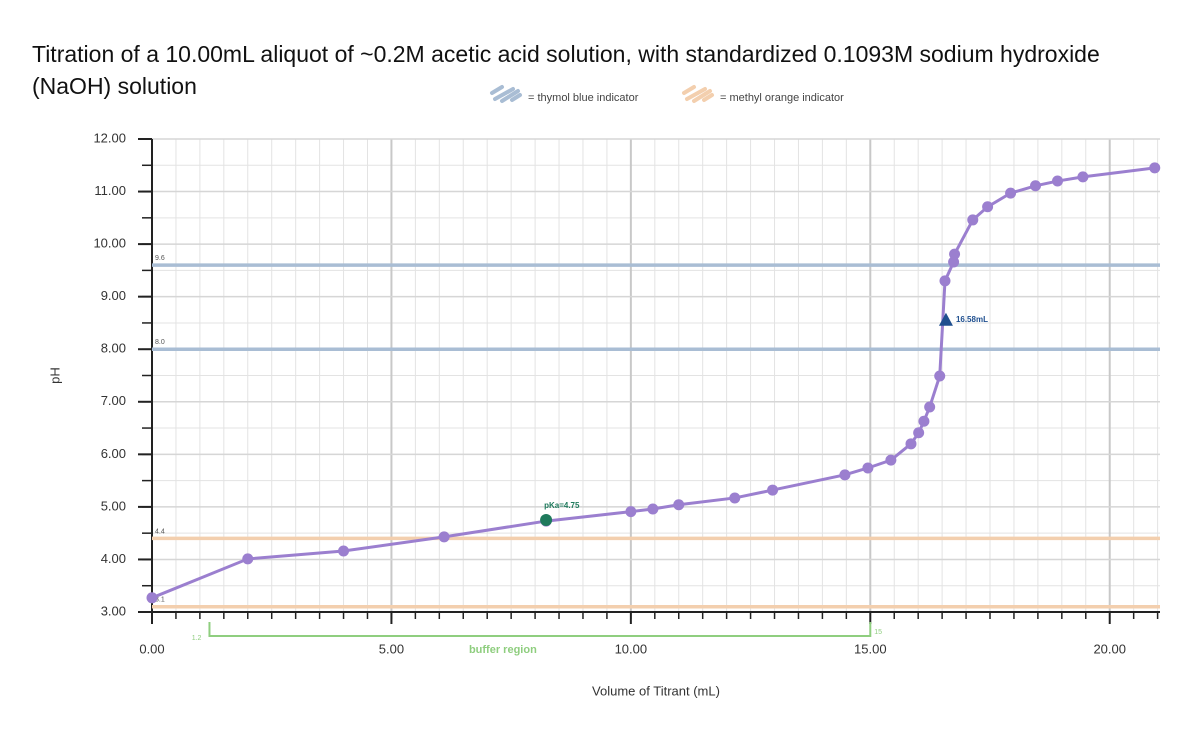 The image size is (1200, 741). I want to click on y-tick-label: 5.00, so click(113, 505).